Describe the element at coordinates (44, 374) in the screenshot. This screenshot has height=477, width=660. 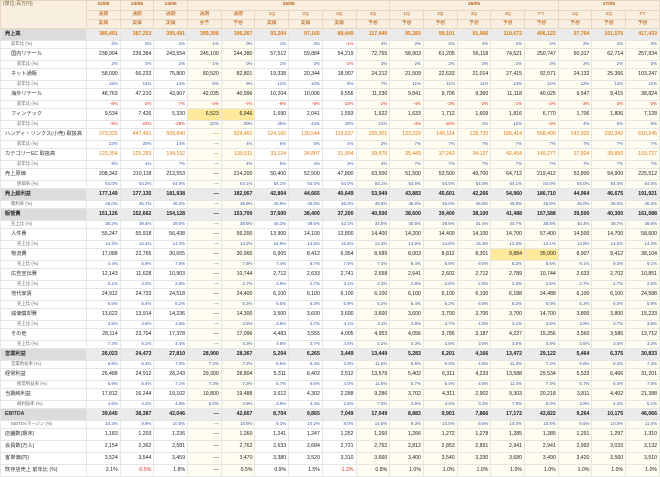
I see `row-label: 経常利益` at that location.